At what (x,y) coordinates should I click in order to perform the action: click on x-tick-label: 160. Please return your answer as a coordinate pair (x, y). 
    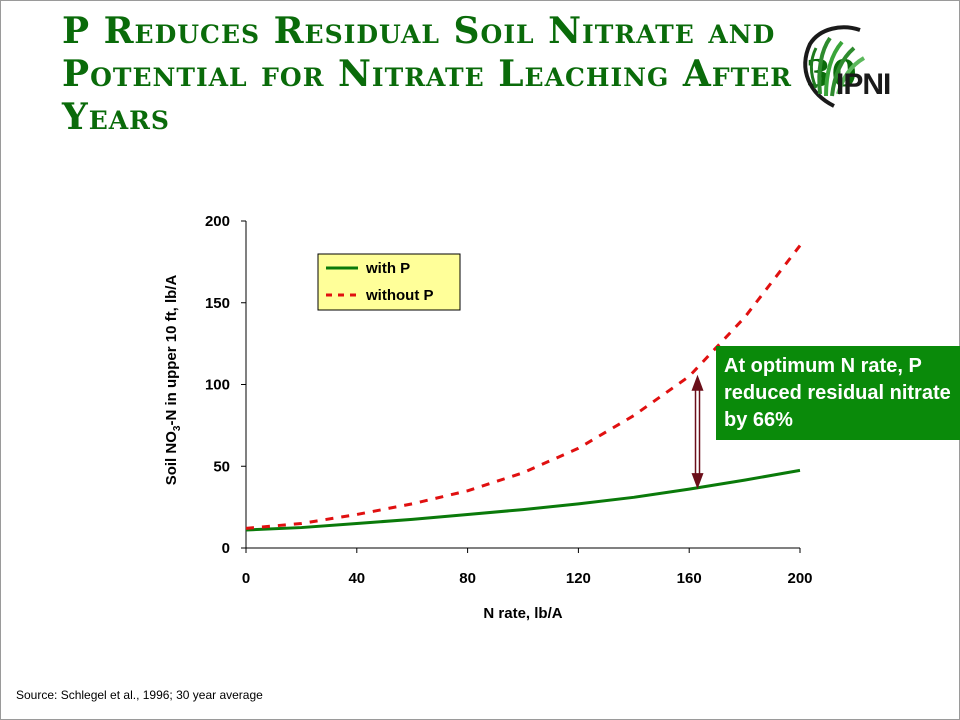
    Looking at the image, I should click on (689, 578).